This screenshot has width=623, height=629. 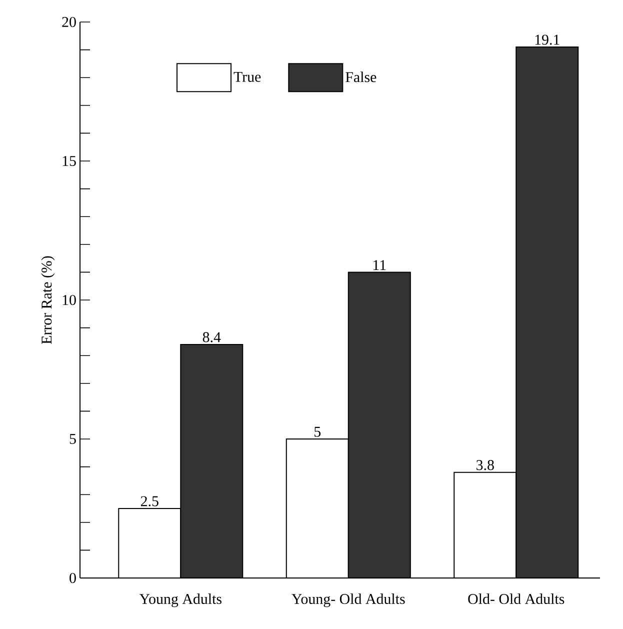 I want to click on y-axis-title: Error Rate (%), so click(x=48, y=300).